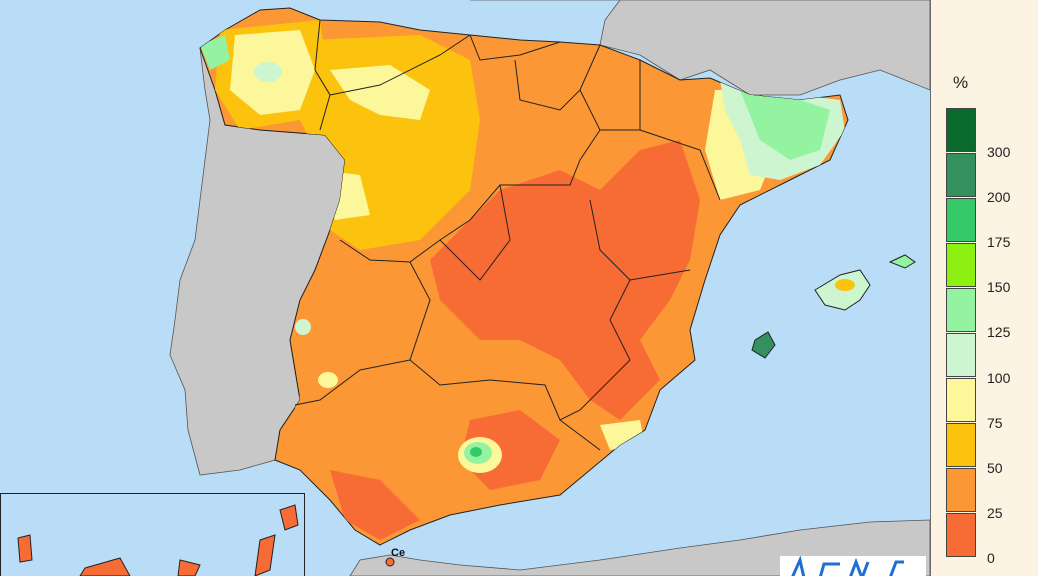 This screenshot has height=576, width=1038. What do you see at coordinates (999, 152) in the screenshot?
I see `legend-tick-label: 300` at bounding box center [999, 152].